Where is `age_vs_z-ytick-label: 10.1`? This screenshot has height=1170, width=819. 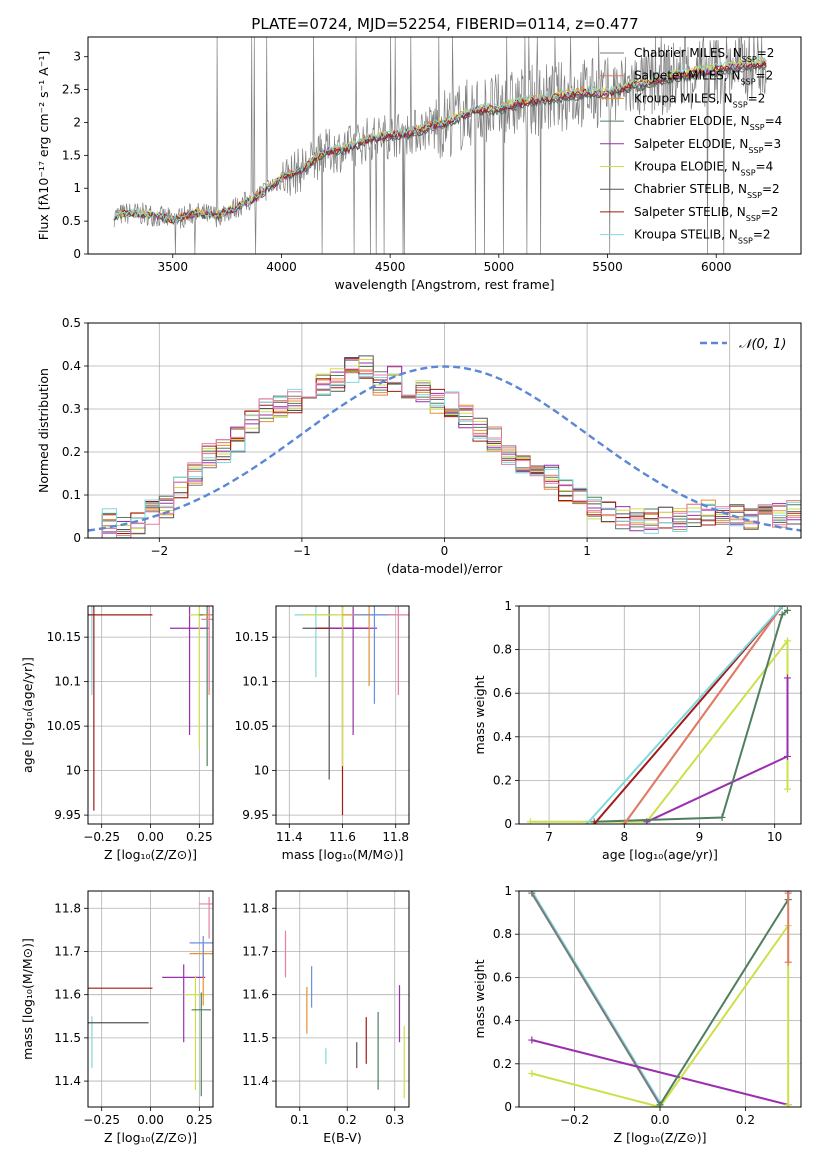 age_vs_z-ytick-label: 10.1 is located at coordinates (67, 682).